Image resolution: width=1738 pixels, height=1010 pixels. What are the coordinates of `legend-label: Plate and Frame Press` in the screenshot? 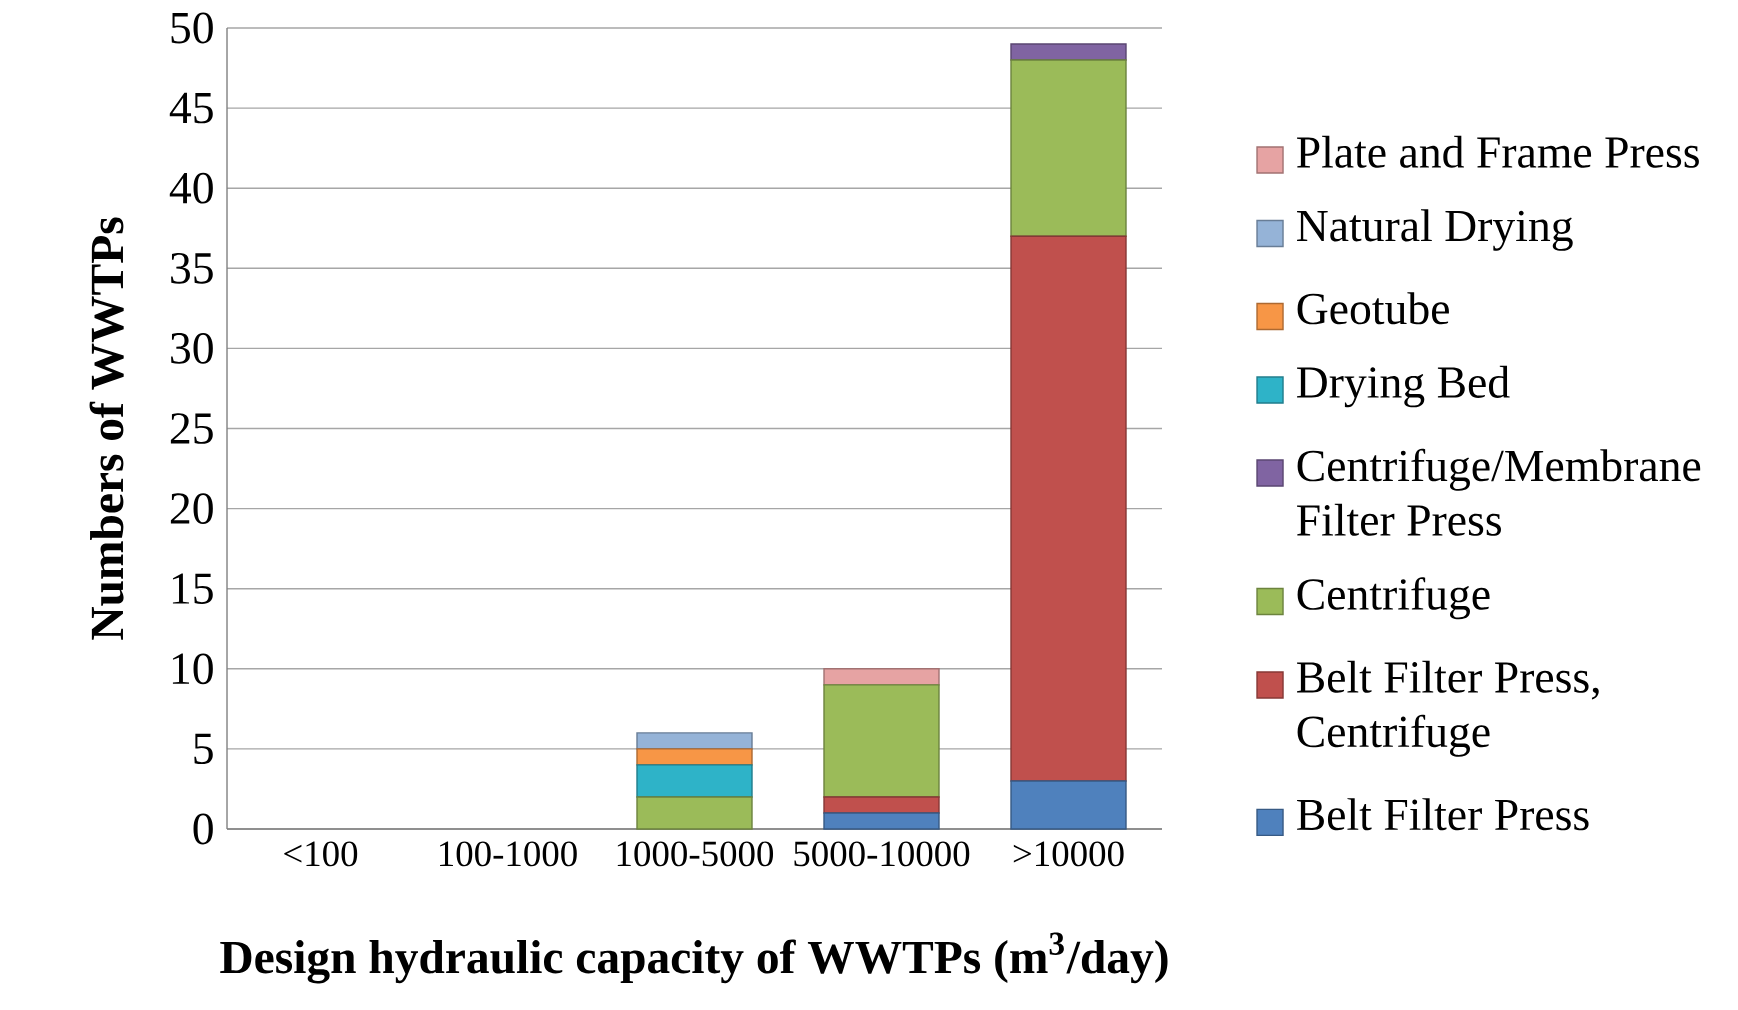 It's located at (1498, 151).